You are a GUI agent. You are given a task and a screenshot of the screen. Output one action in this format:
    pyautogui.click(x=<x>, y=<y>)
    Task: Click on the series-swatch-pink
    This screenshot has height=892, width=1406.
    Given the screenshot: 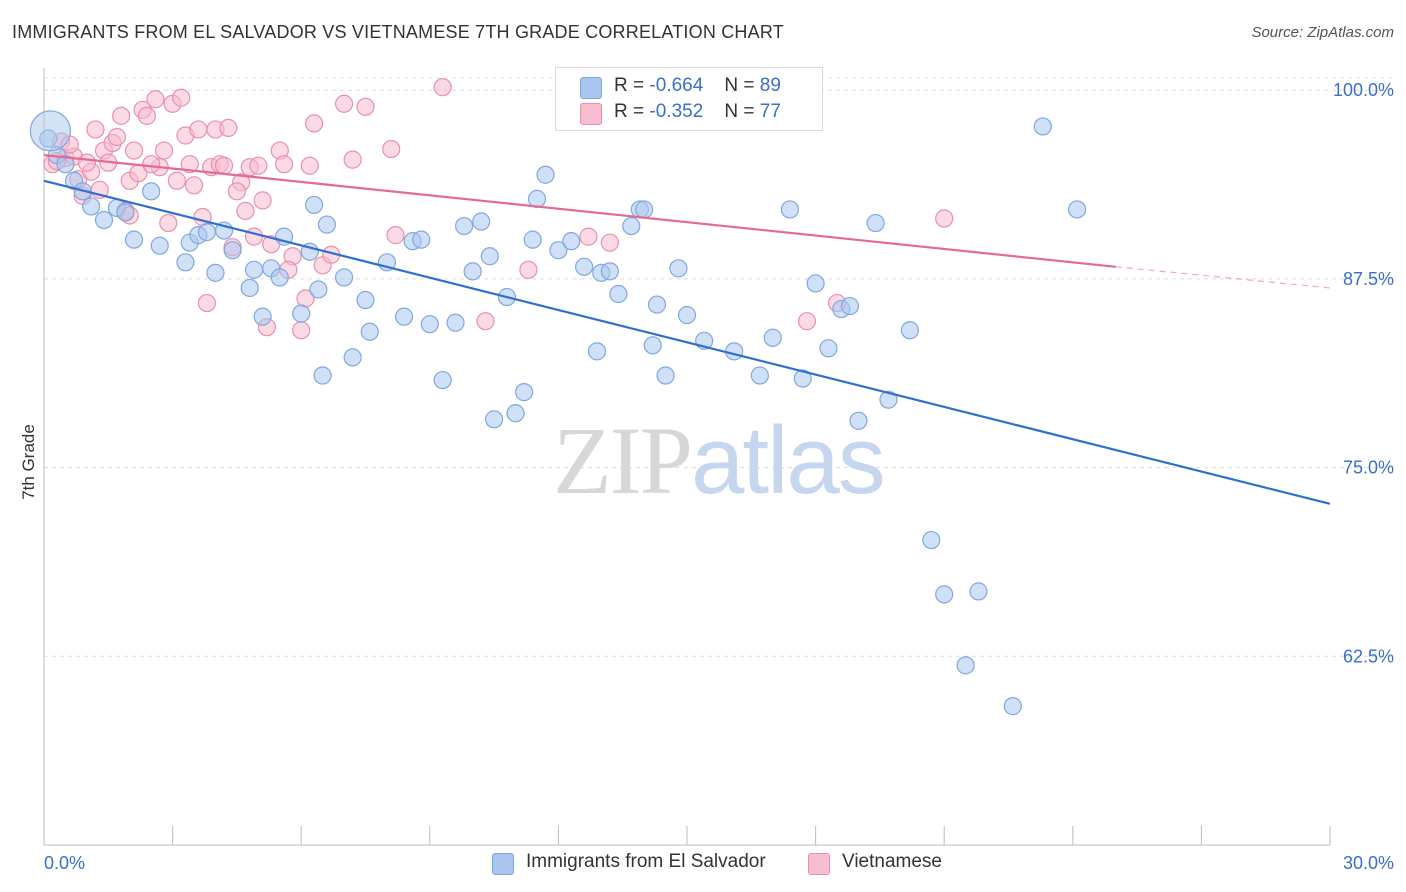 What is the action you would take?
    pyautogui.click(x=819, y=864)
    